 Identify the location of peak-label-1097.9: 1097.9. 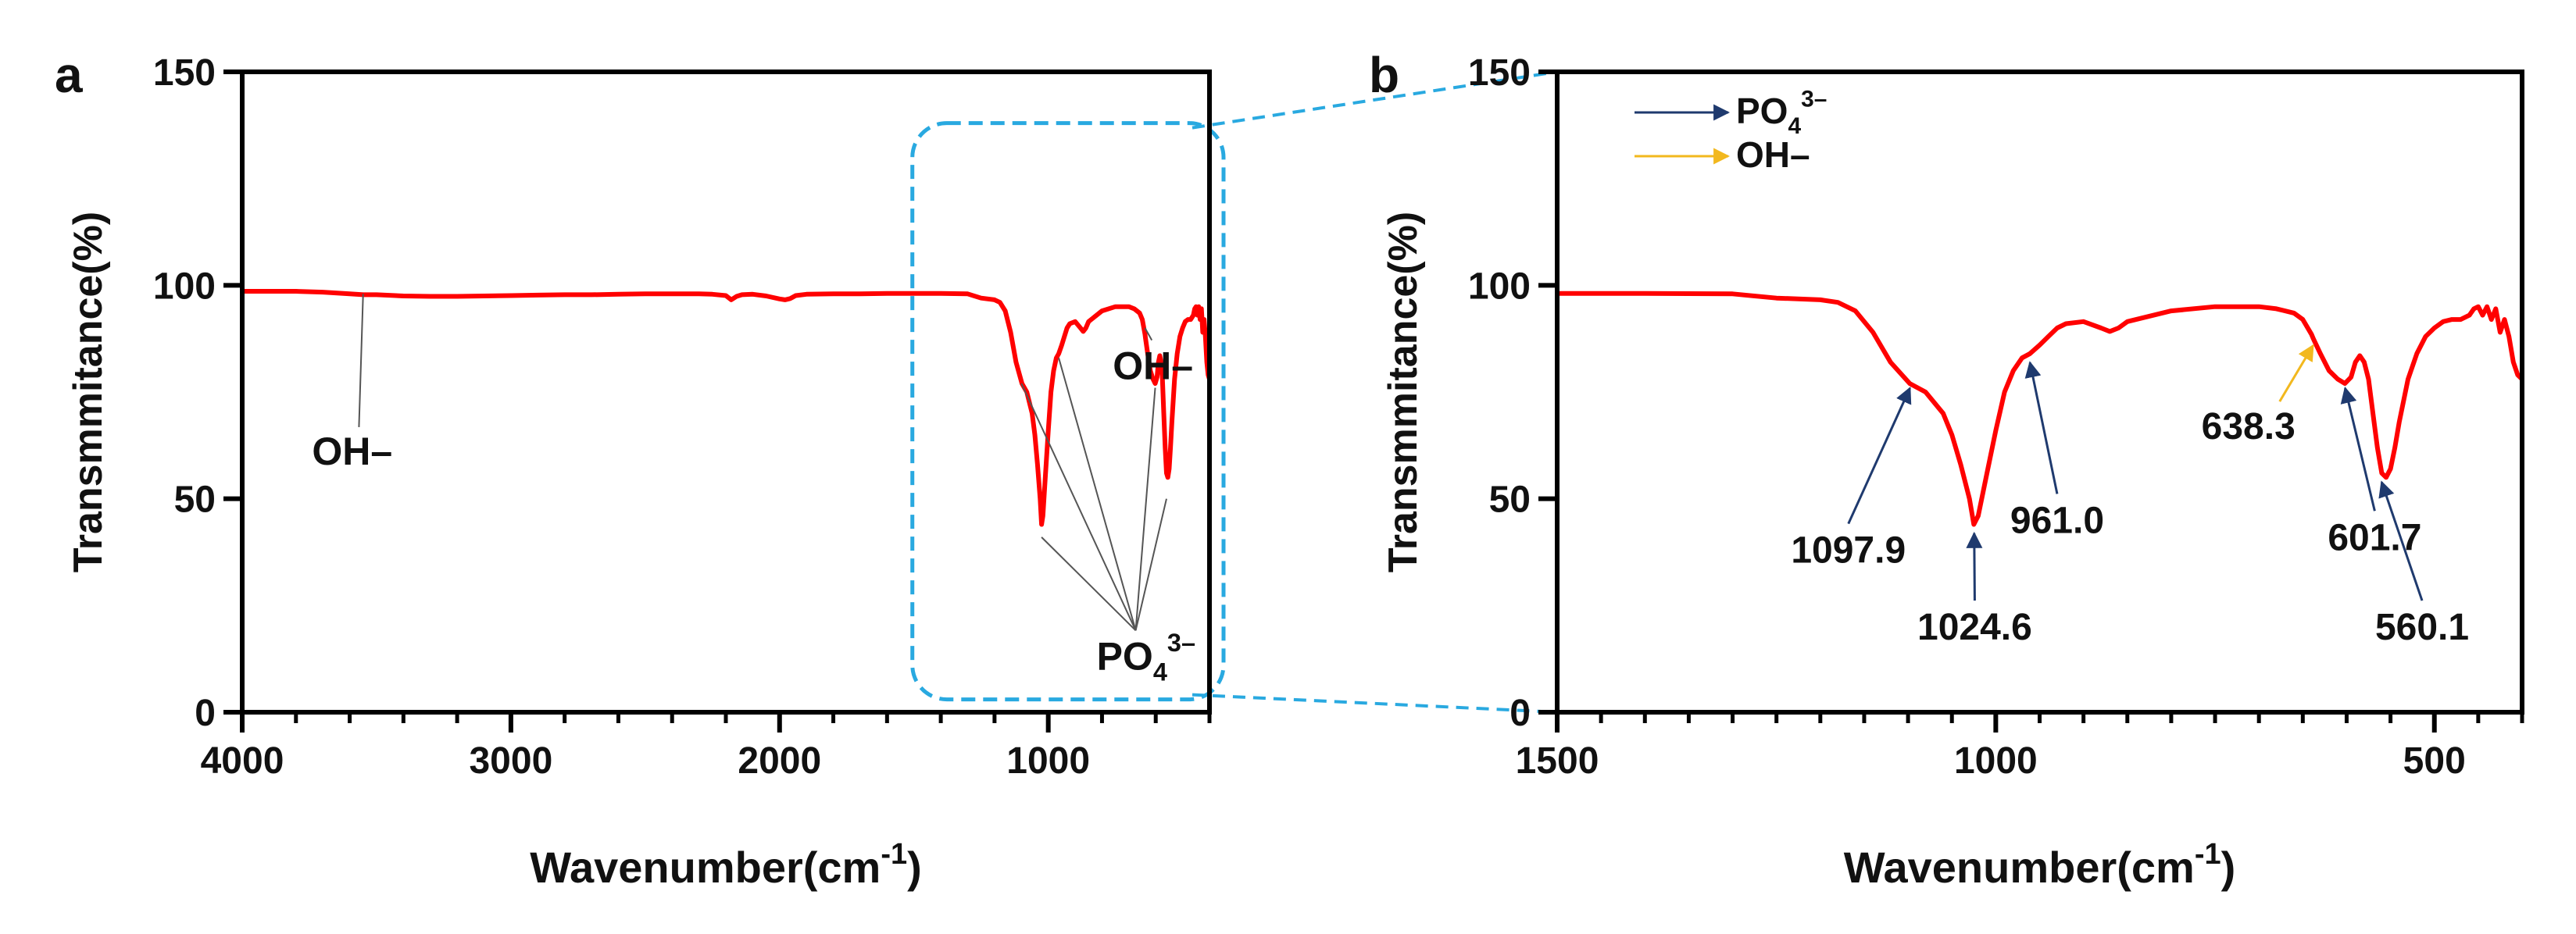
(1848, 551).